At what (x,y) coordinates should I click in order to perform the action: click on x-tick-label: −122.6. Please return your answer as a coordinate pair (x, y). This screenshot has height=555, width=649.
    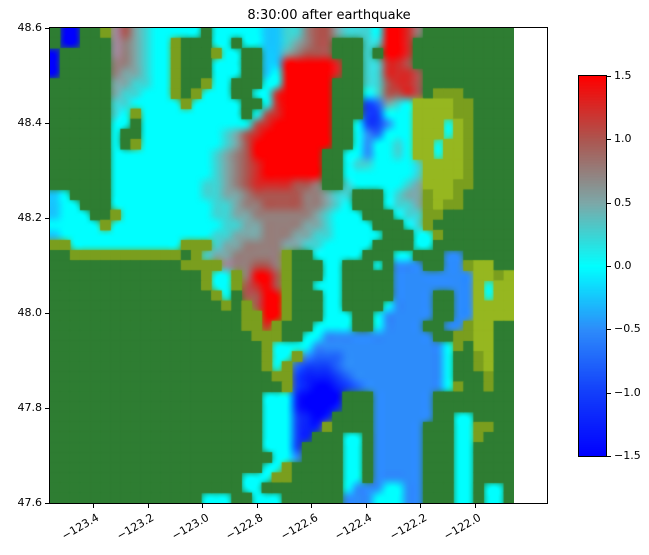
    Looking at the image, I should click on (299, 527).